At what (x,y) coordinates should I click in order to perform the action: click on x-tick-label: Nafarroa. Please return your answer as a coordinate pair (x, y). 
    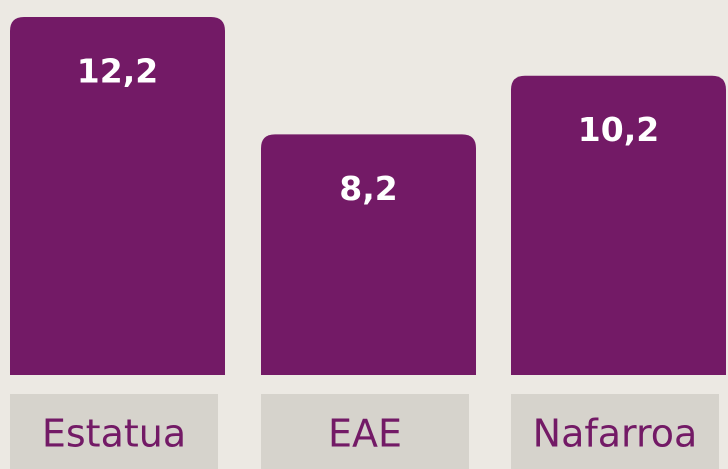
    Looking at the image, I should click on (615, 434).